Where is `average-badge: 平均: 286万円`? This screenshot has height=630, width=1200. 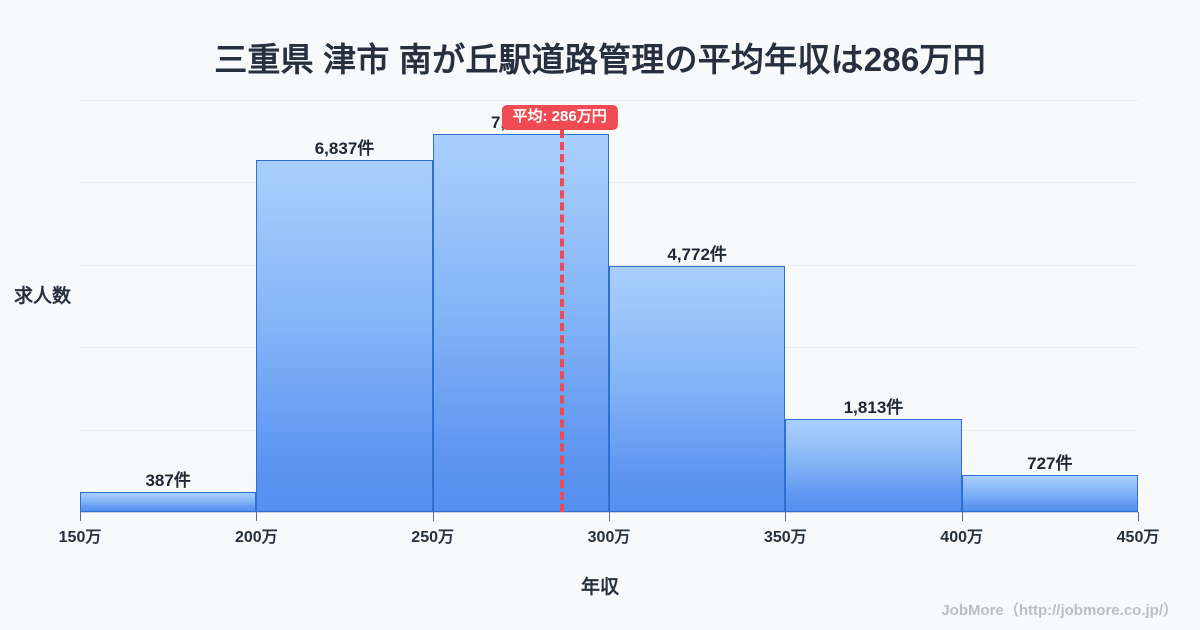
average-badge: 平均: 286万円 is located at coordinates (559, 117).